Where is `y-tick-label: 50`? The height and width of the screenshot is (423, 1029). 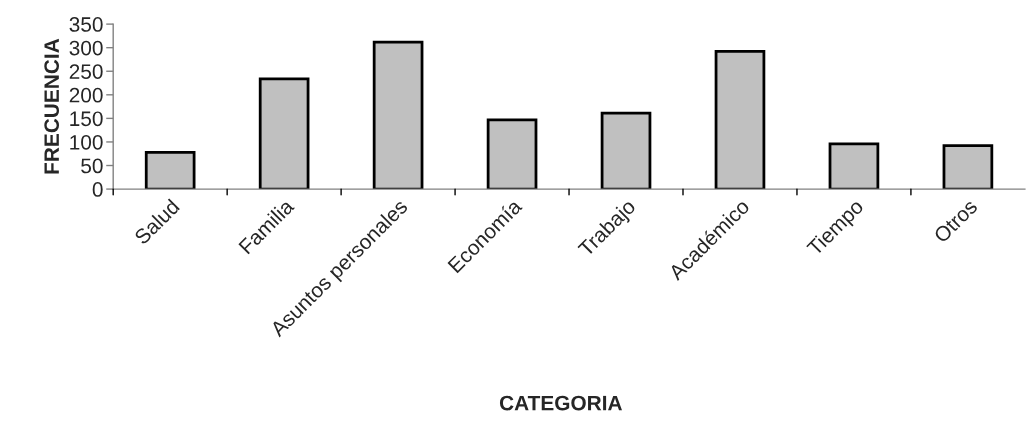
y-tick-label: 50 is located at coordinates (92, 166).